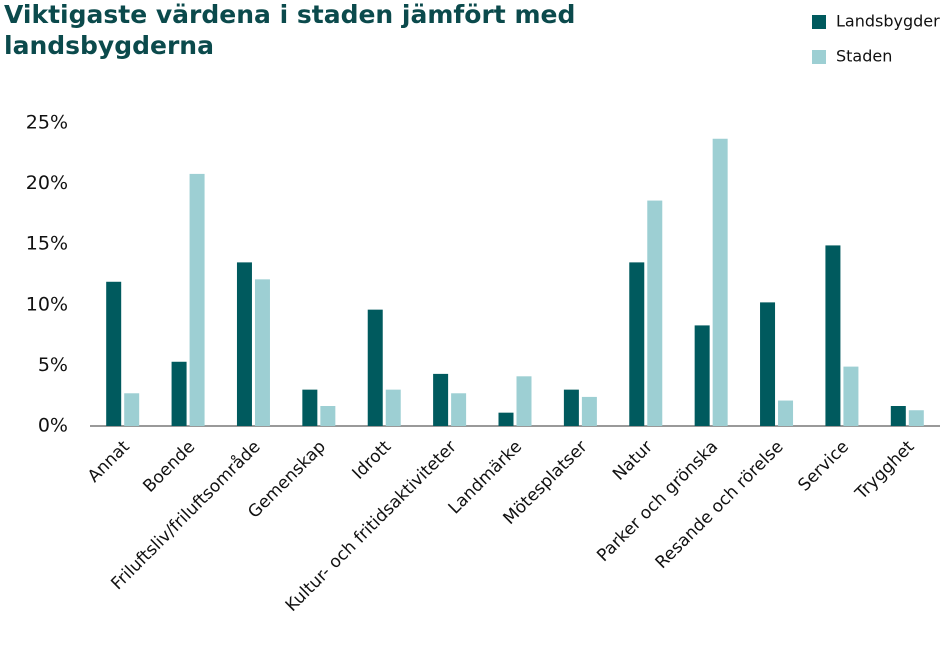 This screenshot has width=945, height=648. Describe the element at coordinates (372, 460) in the screenshot. I see `x-tick-label: Idrott` at that location.